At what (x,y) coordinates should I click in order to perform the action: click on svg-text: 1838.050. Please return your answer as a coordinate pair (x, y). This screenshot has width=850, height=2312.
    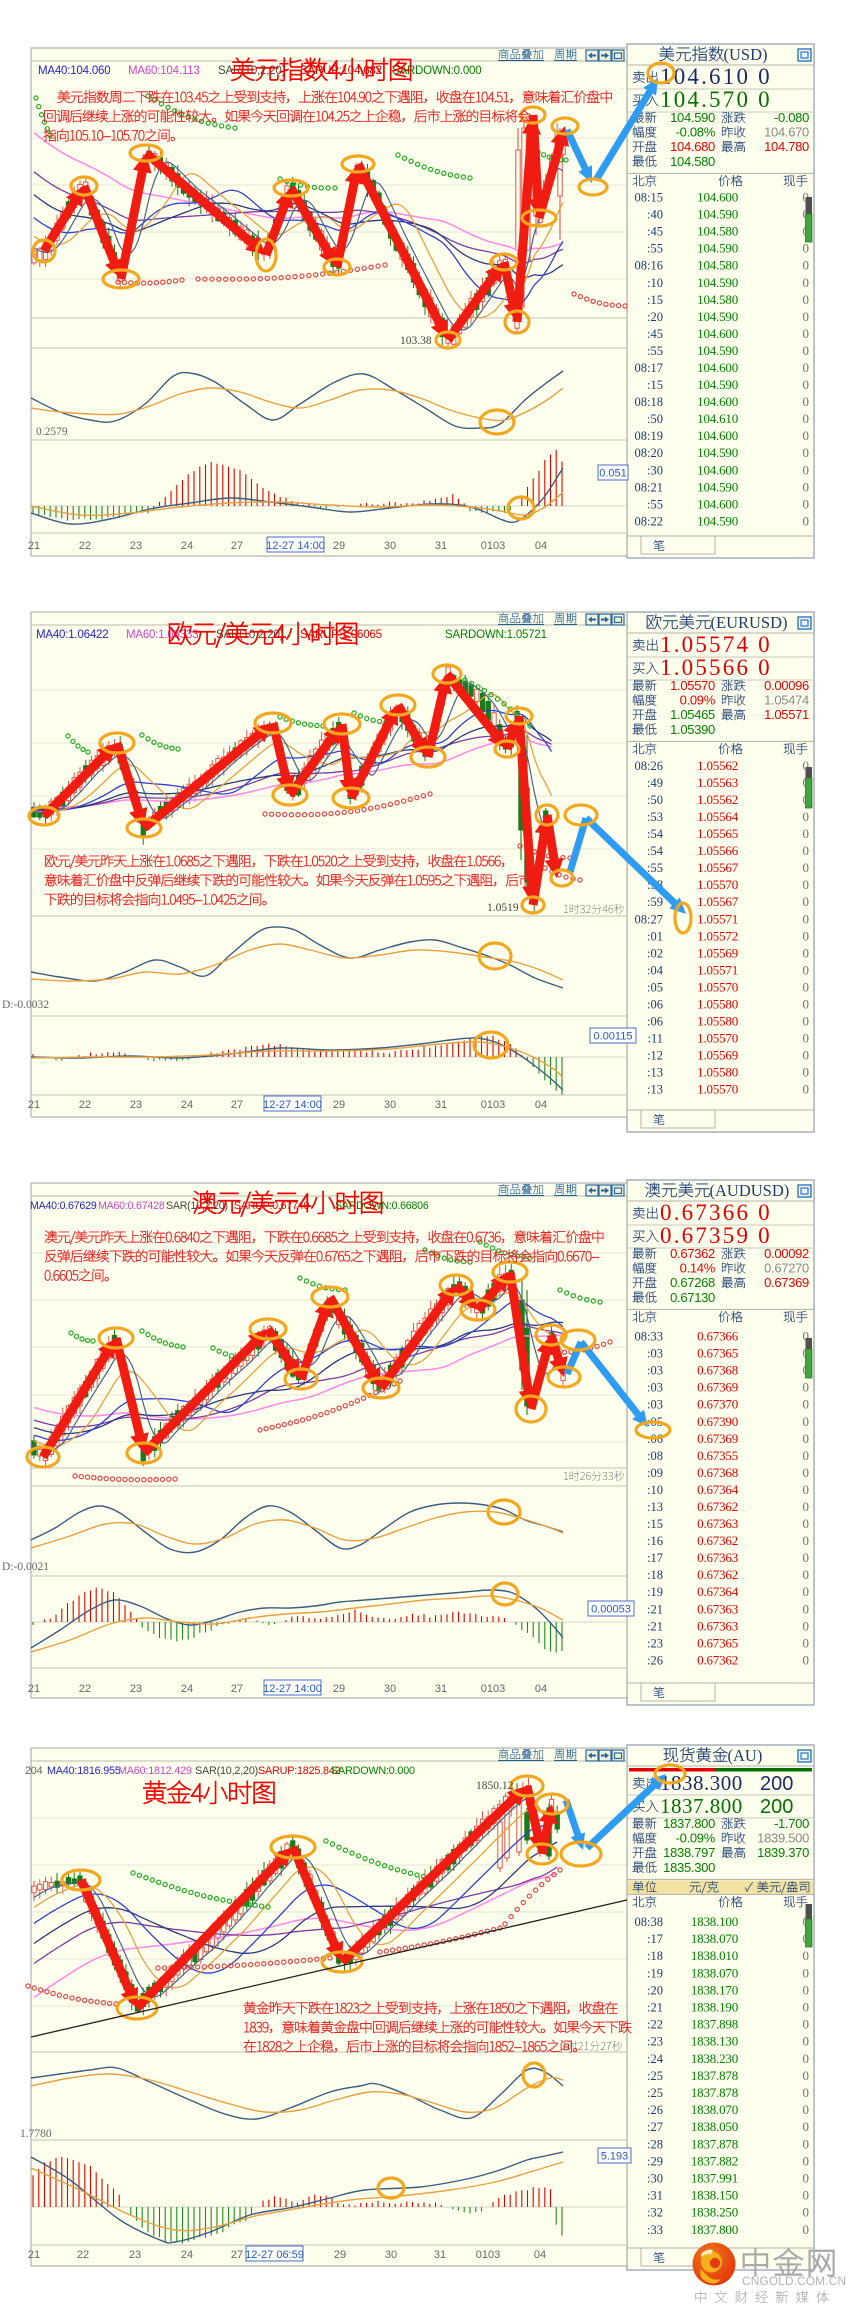
    Looking at the image, I should click on (714, 2126).